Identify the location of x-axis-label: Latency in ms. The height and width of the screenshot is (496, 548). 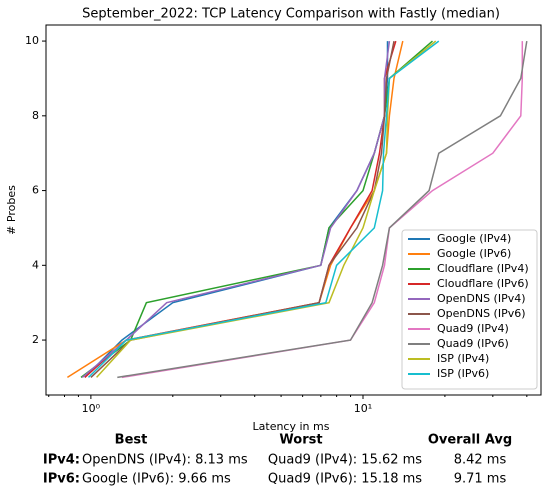
(291, 426).